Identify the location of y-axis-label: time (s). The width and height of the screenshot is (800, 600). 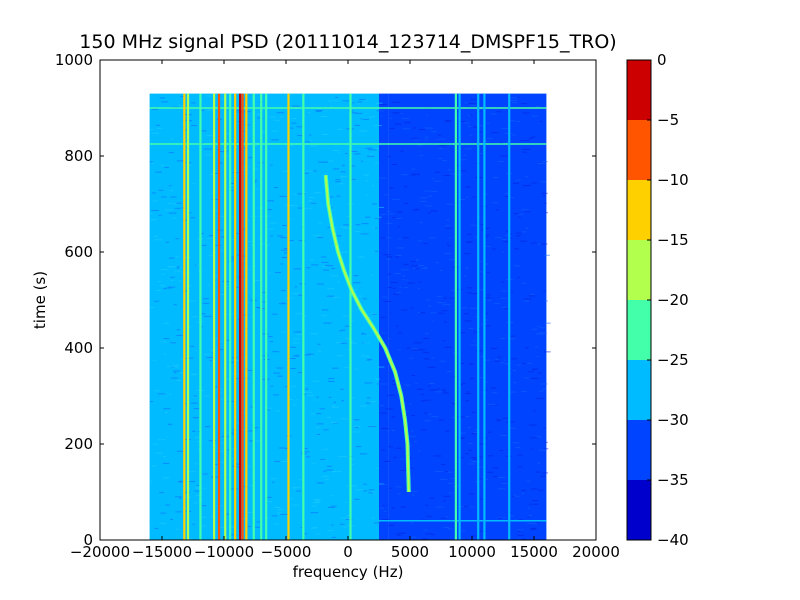
(40, 300).